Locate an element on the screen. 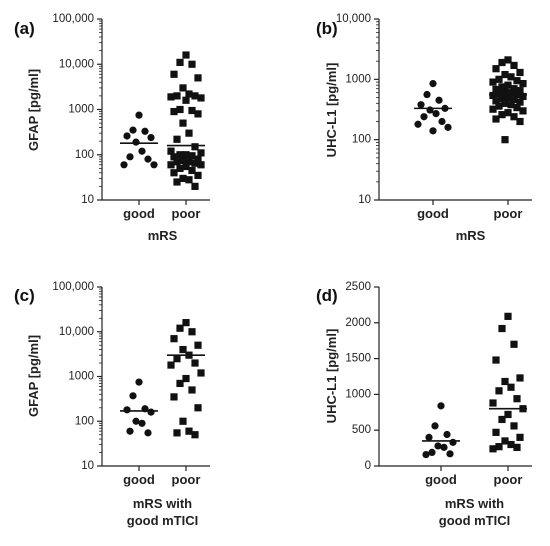  y-tick-label: 0 is located at coordinates (368, 466).